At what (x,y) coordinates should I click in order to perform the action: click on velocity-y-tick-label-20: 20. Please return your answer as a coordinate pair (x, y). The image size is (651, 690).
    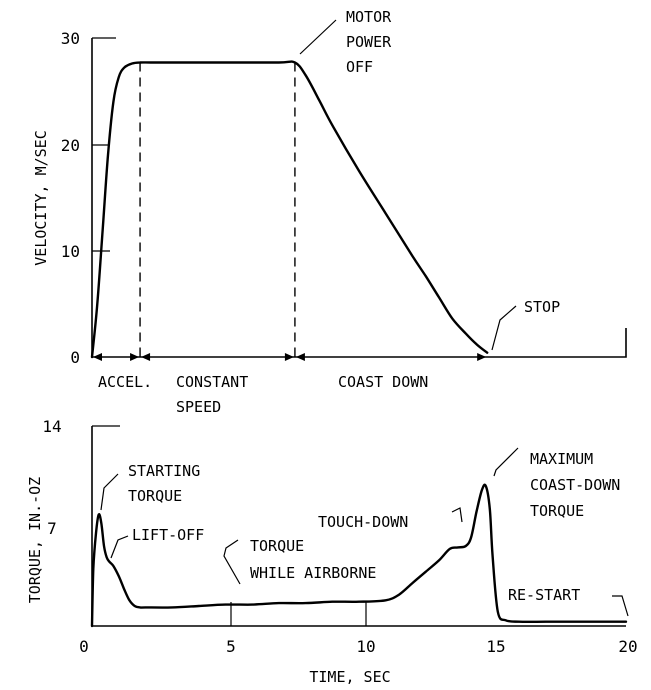
    Looking at the image, I should click on (70, 145).